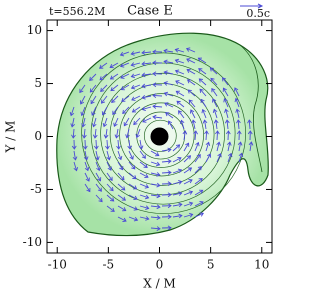 The width and height of the screenshot is (320, 298). Describe the element at coordinates (159, 284) in the screenshot. I see `x-axis-label: X / M` at that location.